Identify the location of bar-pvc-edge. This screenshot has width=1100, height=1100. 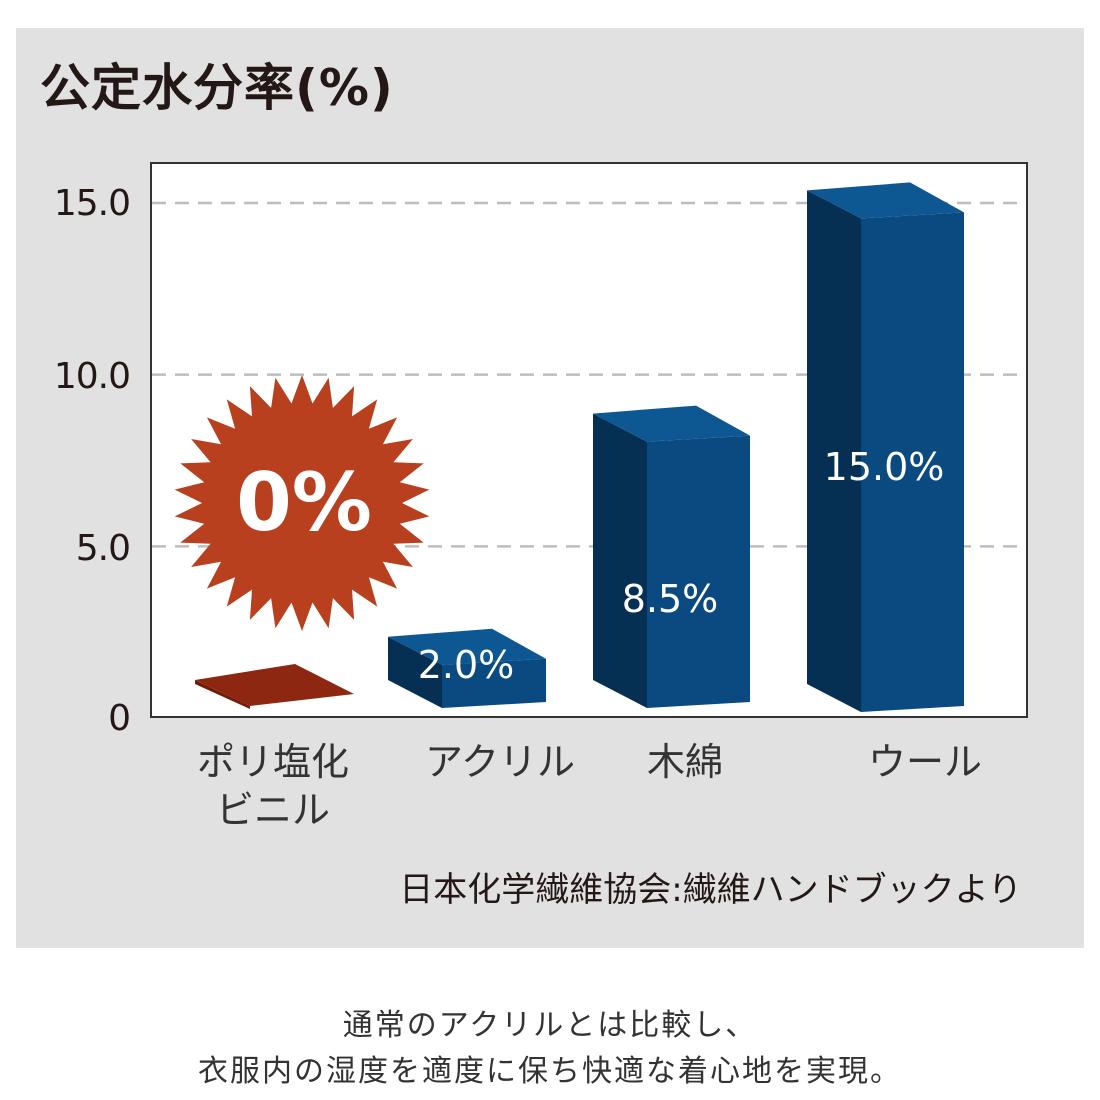
(222, 694).